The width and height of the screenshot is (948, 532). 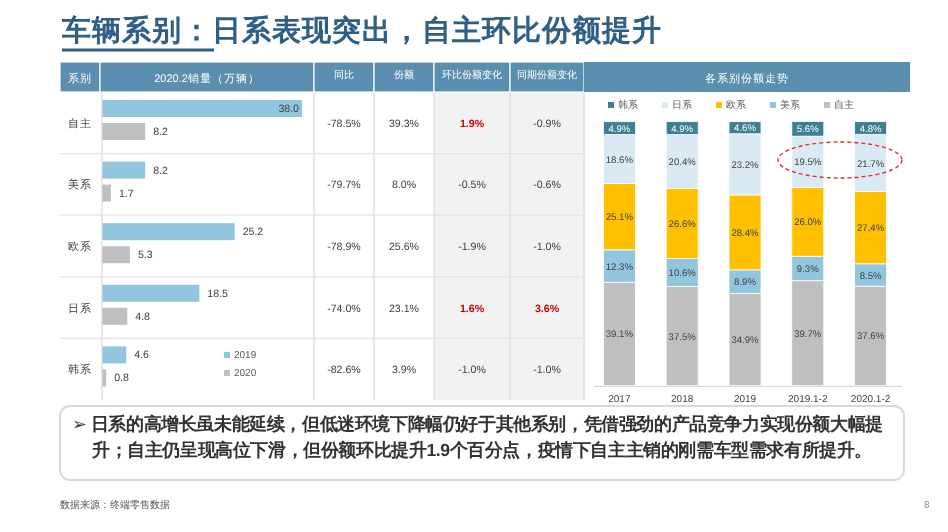 What do you see at coordinates (477, 438) in the screenshot?
I see `text: ➢ 日系的高增长虽未能延续，但低迷环境下降幅仍好于其他系别，凭借强劲的产品竞争力实现份额大幅提升；自主仍呈现高位下滑，但份额环比提升1.9个百分点，疫情下自主主销的刚需车型需求有所提升。` at bounding box center [477, 438].